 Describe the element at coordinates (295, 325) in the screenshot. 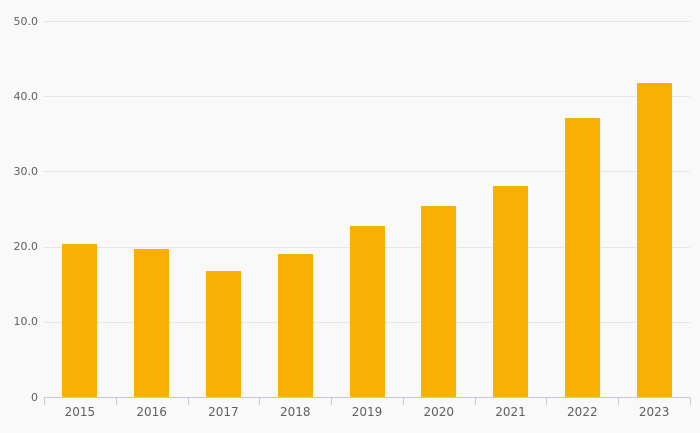

I see `bar-2018` at that location.